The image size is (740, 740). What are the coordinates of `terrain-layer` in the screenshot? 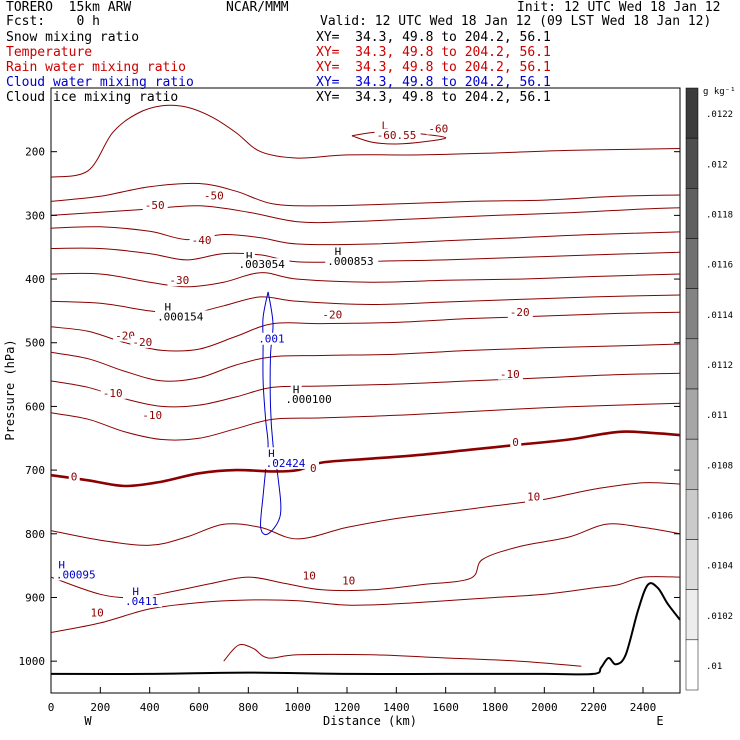 It's located at (365, 629).